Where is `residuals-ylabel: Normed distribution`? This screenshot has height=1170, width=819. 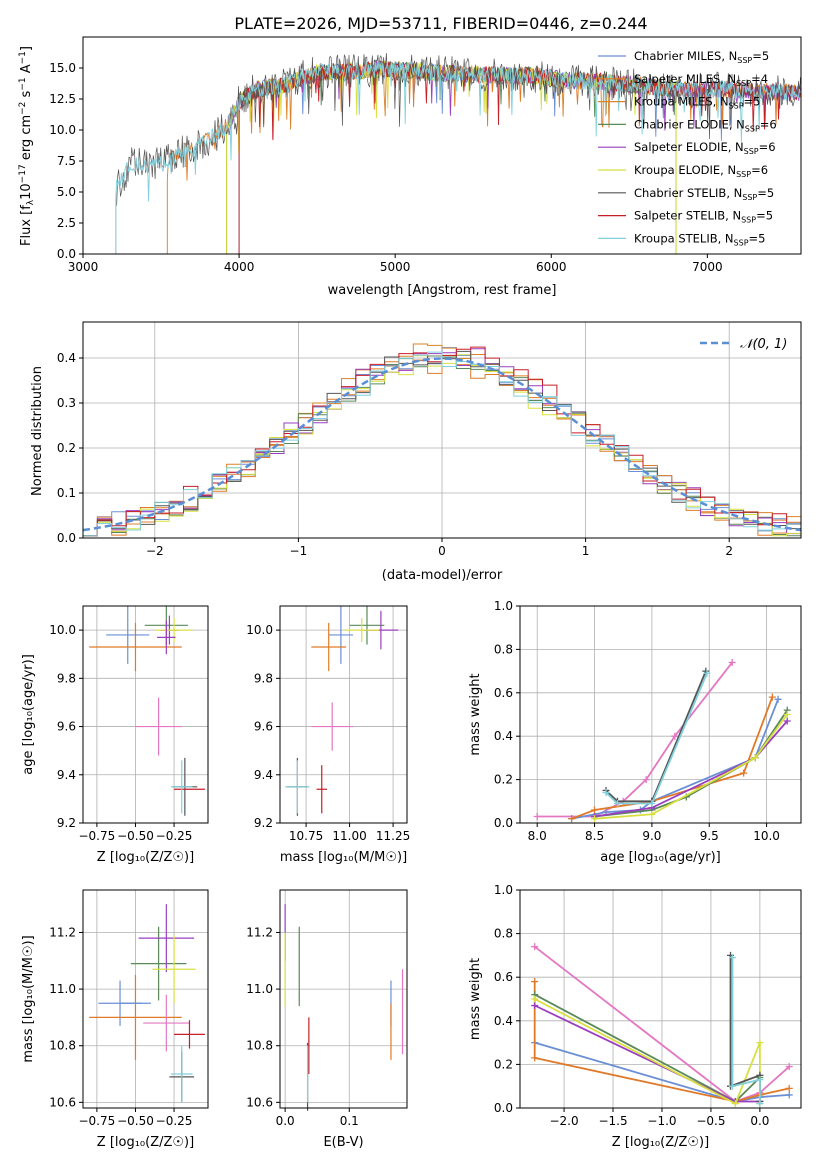 residuals-ylabel: Normed distribution is located at coordinates (37, 431).